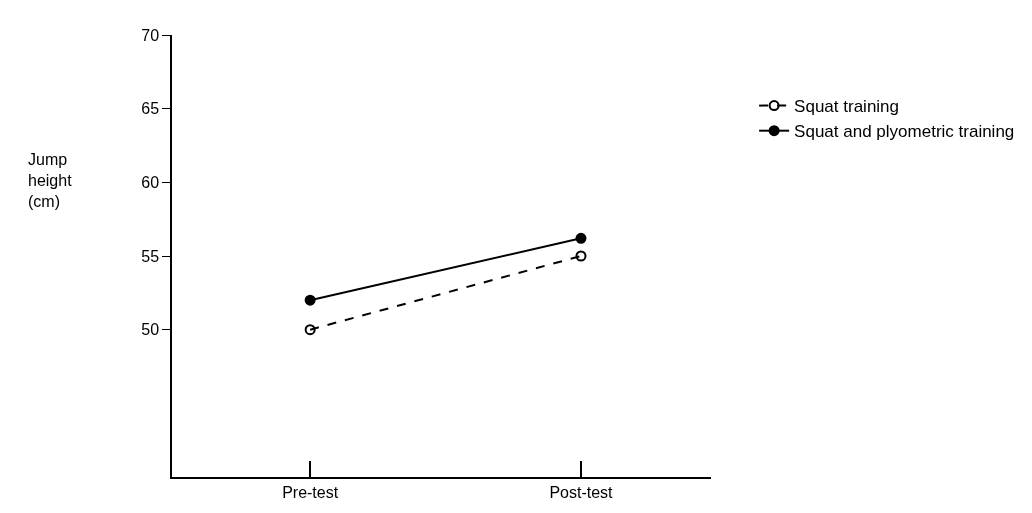 This screenshot has height=513, width=1032. What do you see at coordinates (150, 182) in the screenshot?
I see `y-tick-label: 60` at bounding box center [150, 182].